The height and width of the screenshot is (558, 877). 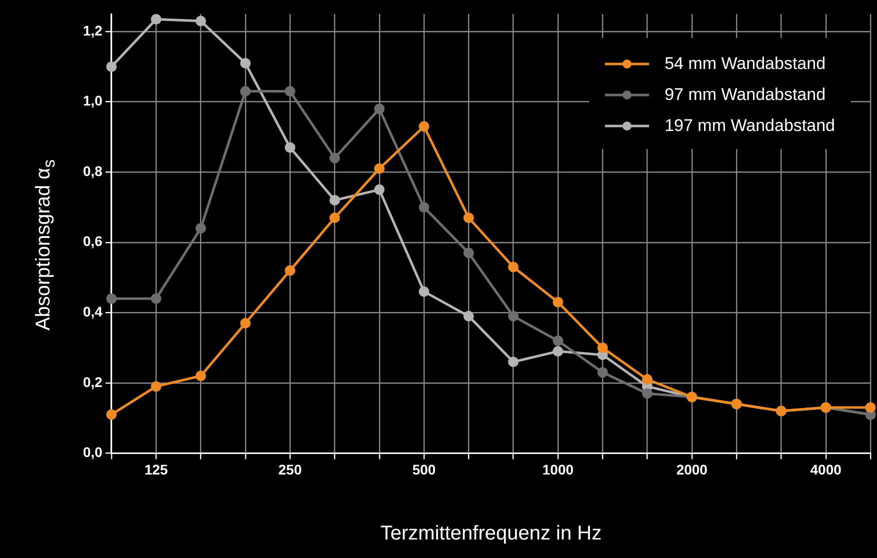 I want to click on x-tick-label: 250, so click(x=290, y=469).